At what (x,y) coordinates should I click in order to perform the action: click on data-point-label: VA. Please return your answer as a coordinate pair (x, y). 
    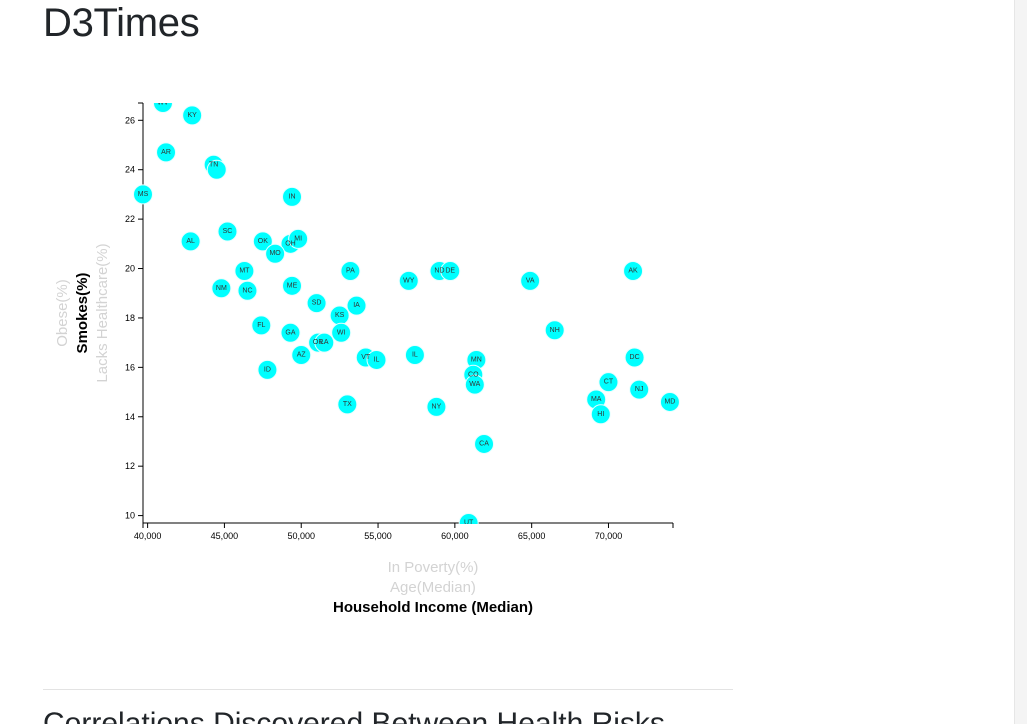
    Looking at the image, I should click on (530, 280).